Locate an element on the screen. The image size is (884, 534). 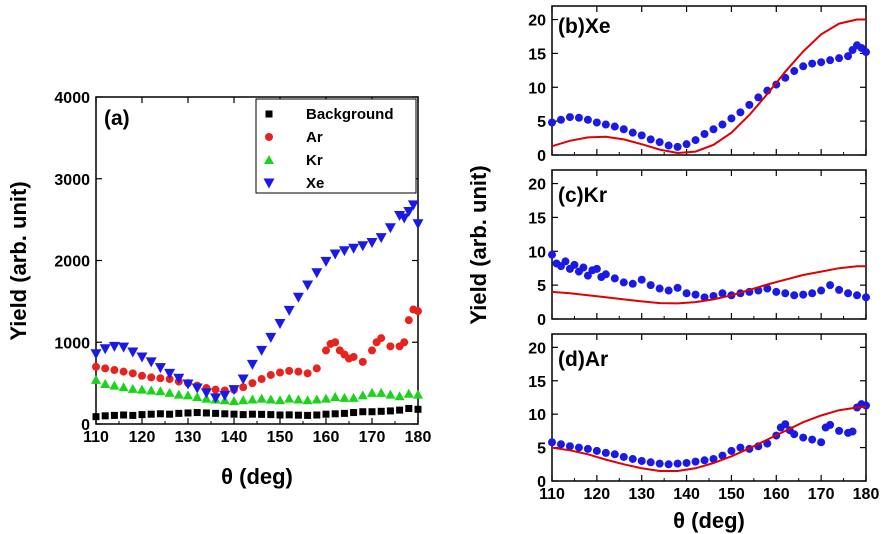
x-tick-label: 110 is located at coordinates (96, 437).